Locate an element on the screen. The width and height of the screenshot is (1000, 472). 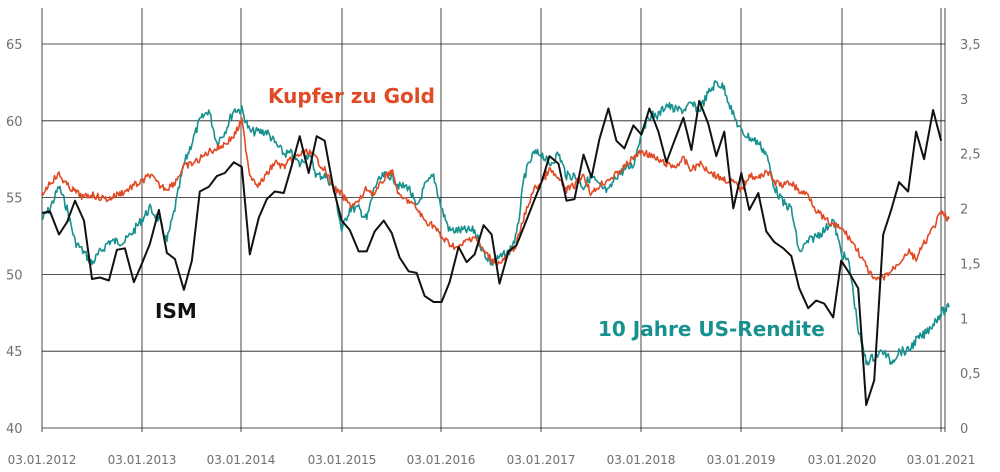
y-tick-right: 0,5 is located at coordinates (970, 374).